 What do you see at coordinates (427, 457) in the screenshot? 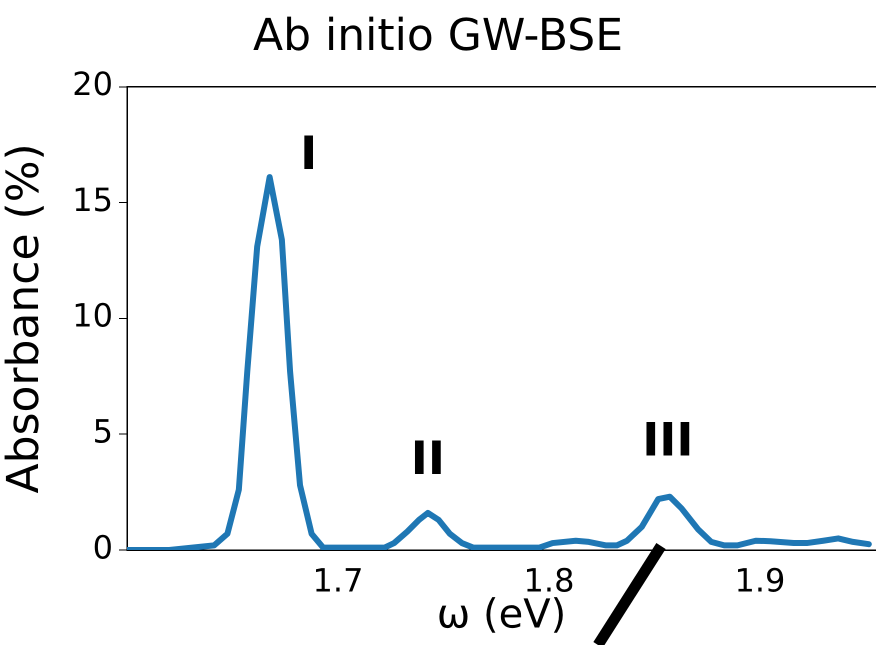
I see `annotation: II` at bounding box center [427, 457].